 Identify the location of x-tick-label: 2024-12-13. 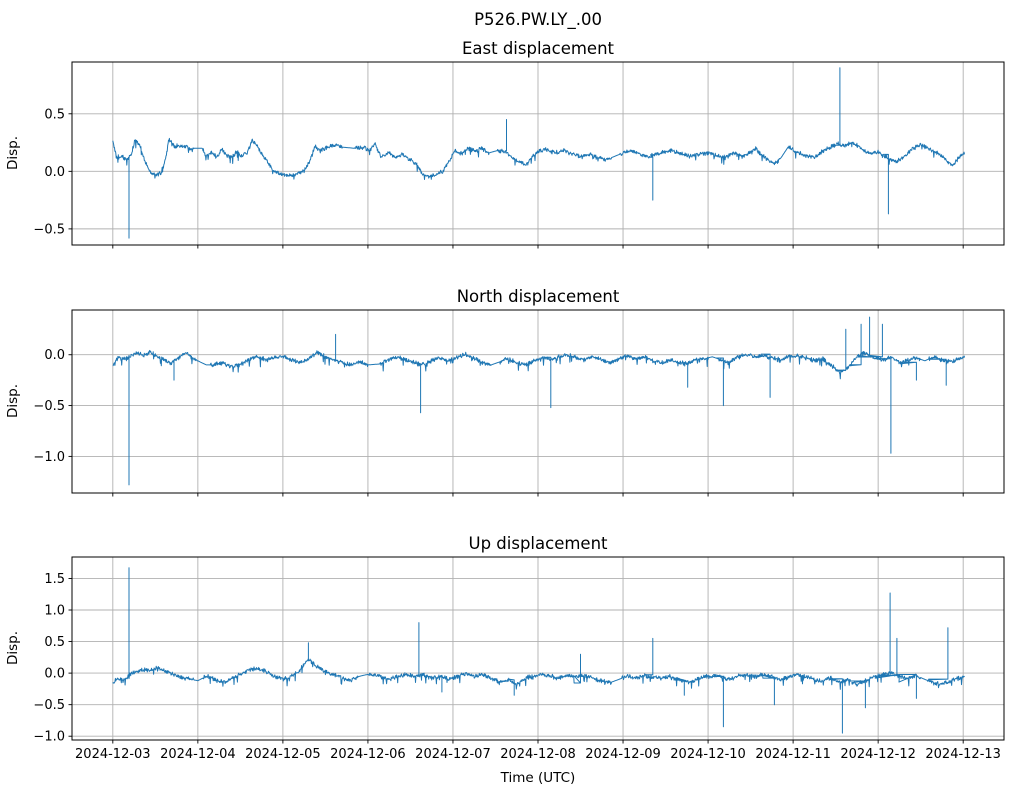
(963, 754).